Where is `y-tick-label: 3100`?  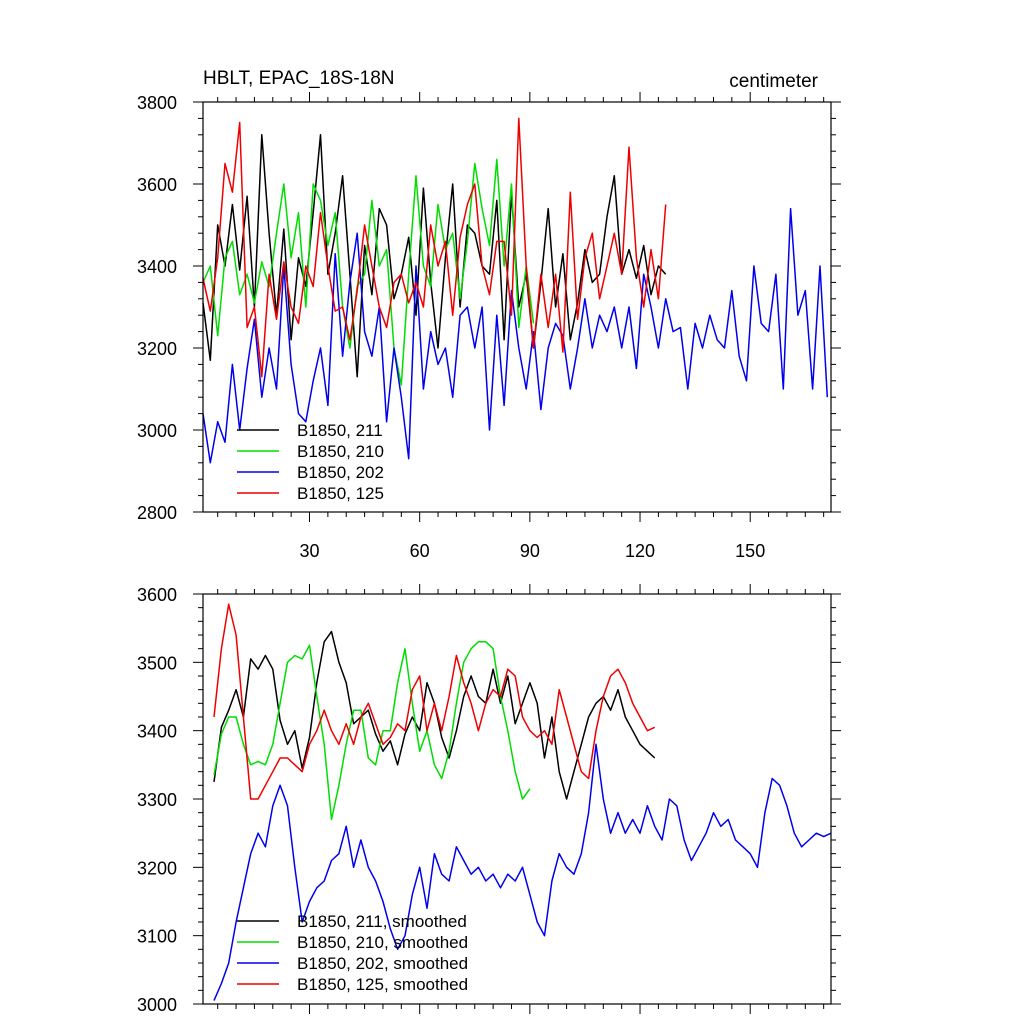 y-tick-label: 3100 is located at coordinates (157, 937).